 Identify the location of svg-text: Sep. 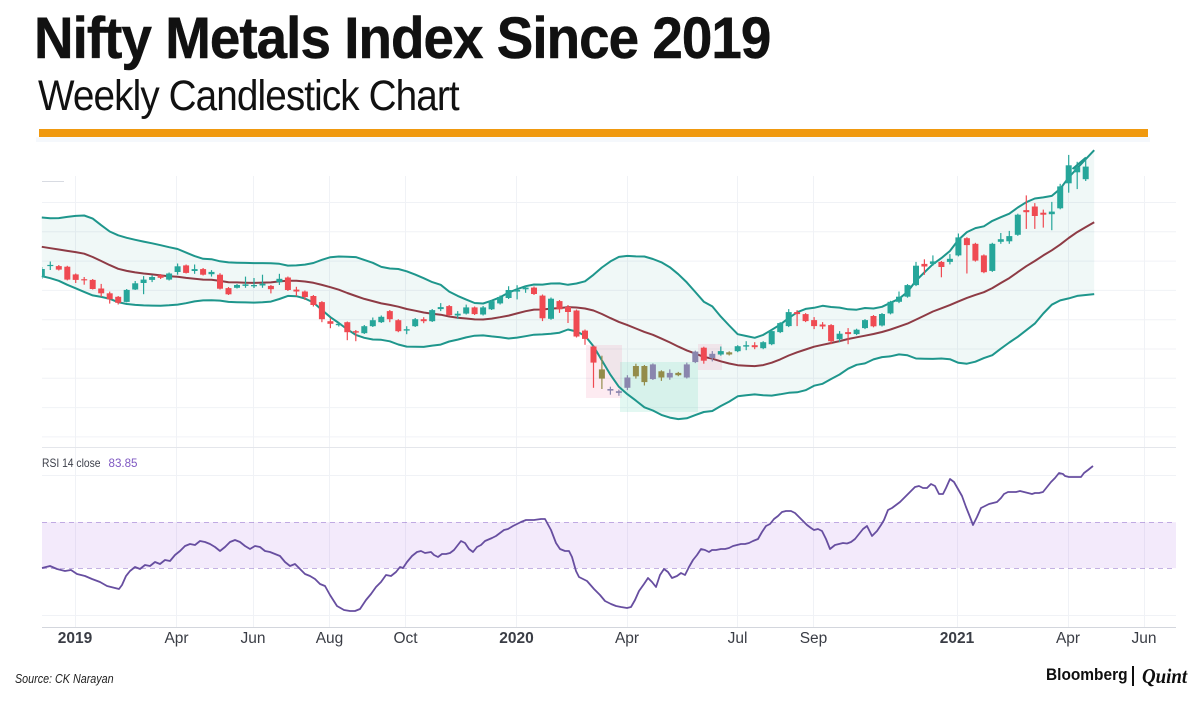
(814, 638).